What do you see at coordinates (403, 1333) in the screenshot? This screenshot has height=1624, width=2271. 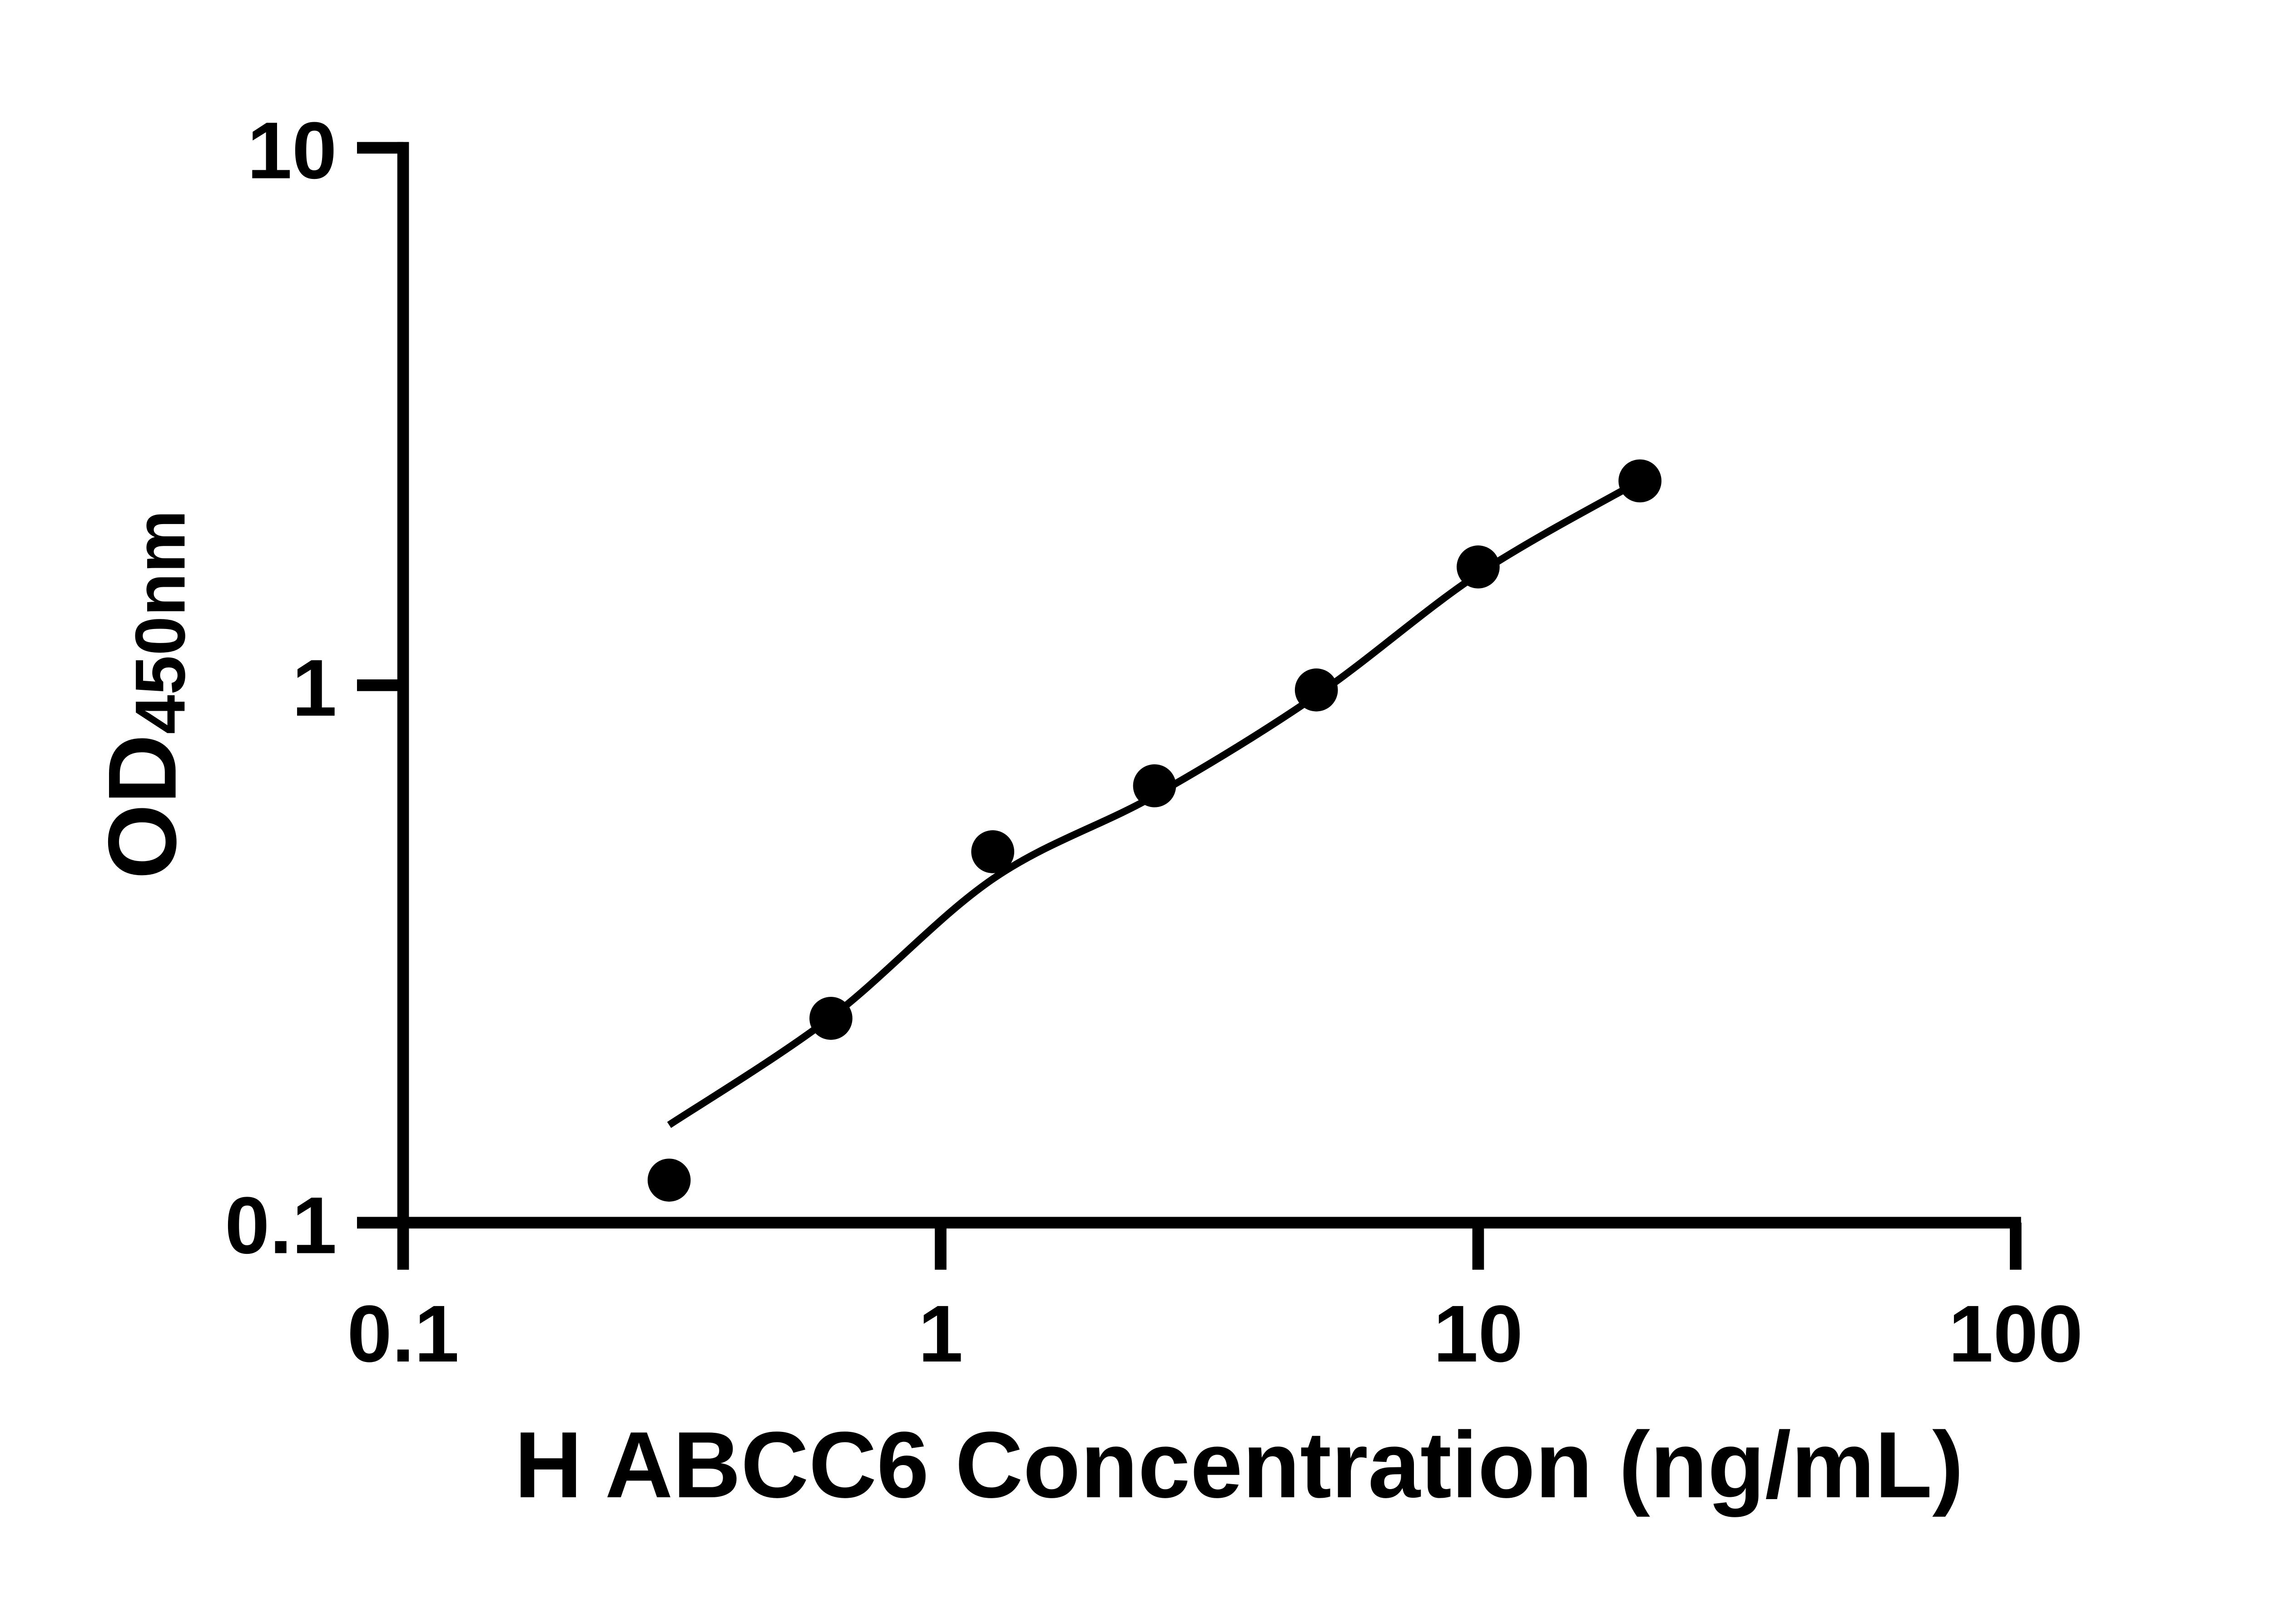 I see `x-tick-label: 0.1` at bounding box center [403, 1333].